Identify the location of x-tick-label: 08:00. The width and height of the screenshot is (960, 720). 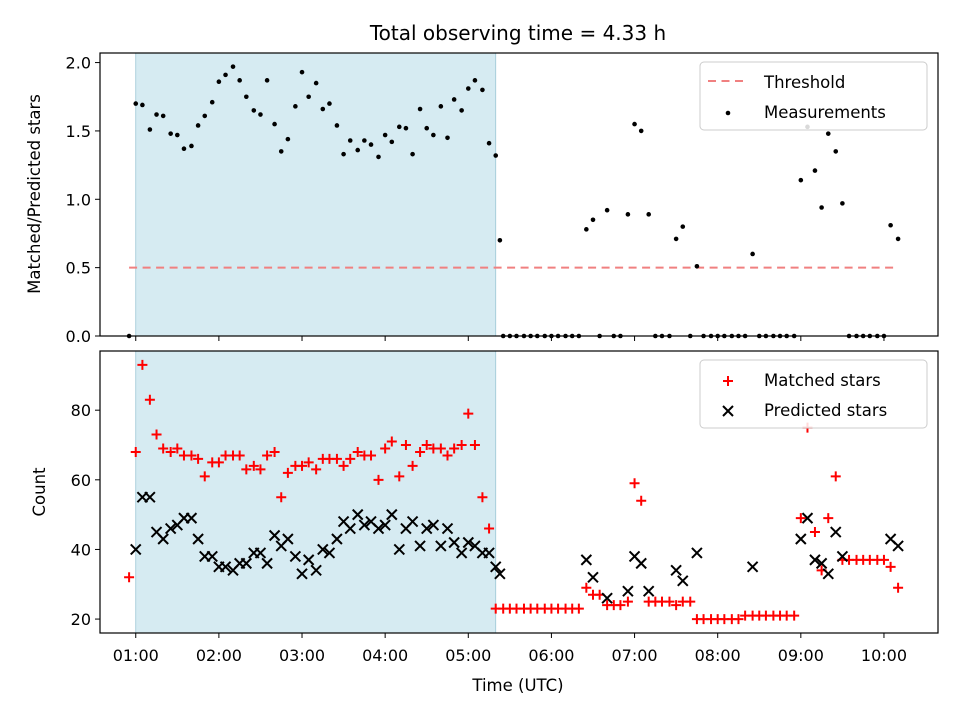
(718, 655).